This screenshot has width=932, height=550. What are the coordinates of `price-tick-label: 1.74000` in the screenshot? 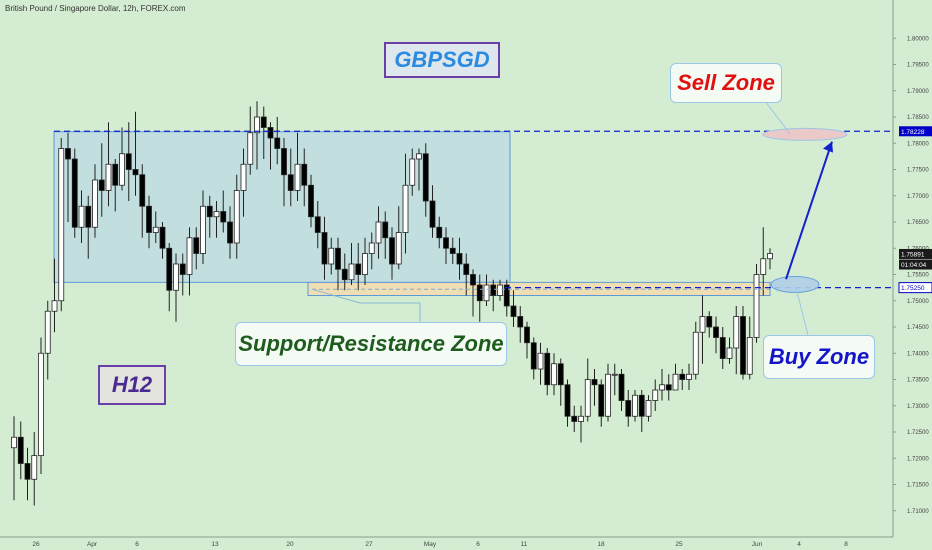 It's located at (918, 354).